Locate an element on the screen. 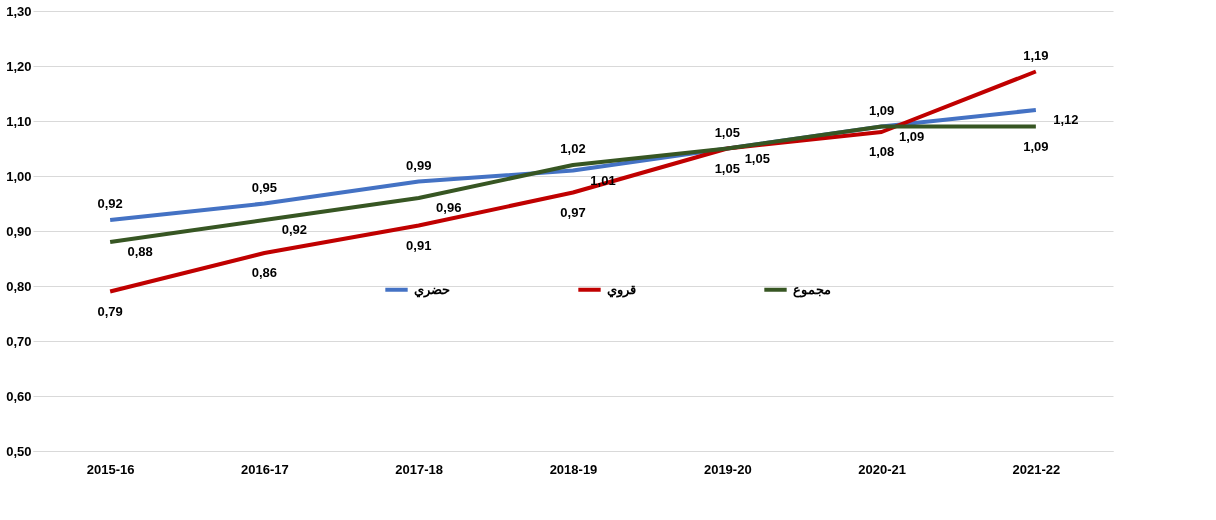 The image size is (1216, 520). y-tick-label: 1,20 is located at coordinates (19, 66).